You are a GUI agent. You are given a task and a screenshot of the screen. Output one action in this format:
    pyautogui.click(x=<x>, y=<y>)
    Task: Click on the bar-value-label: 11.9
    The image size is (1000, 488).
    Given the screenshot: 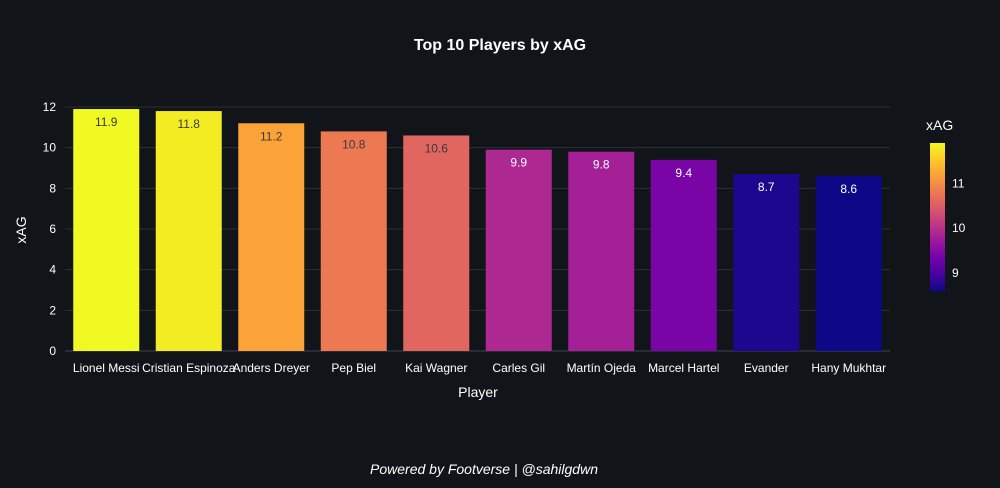 What is the action you would take?
    pyautogui.click(x=106, y=122)
    